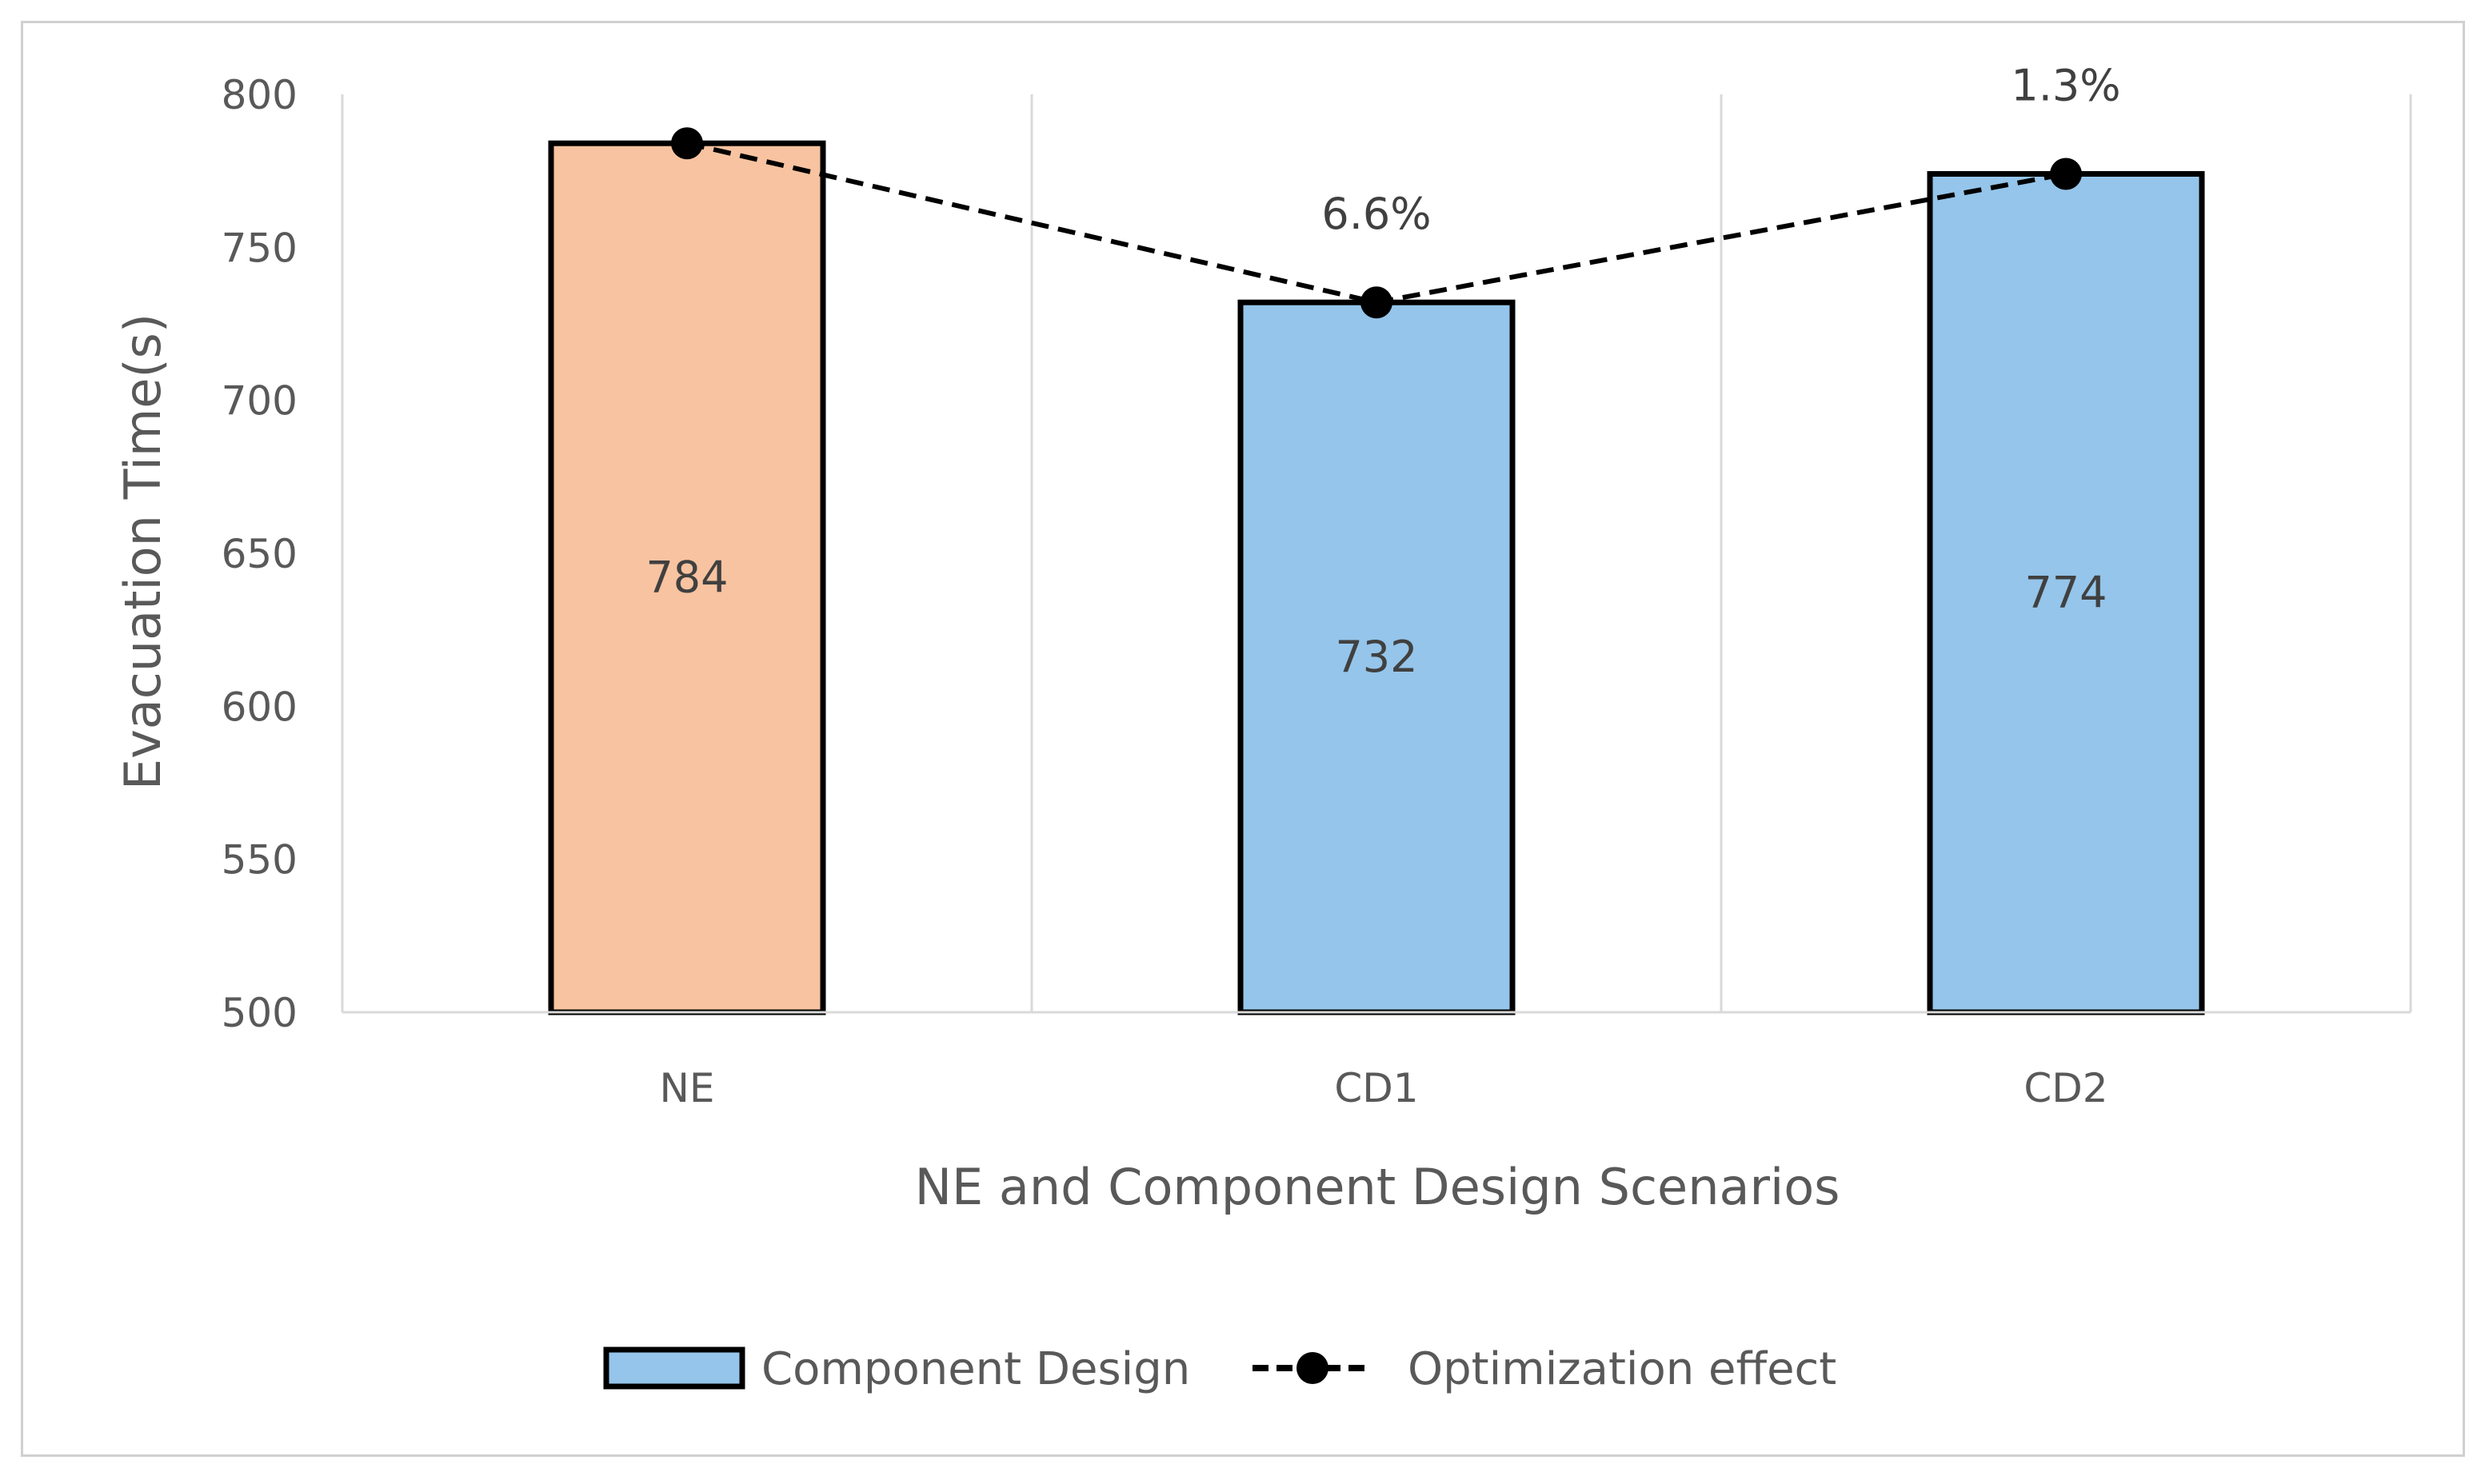  Describe the element at coordinates (260, 554) in the screenshot. I see `y-tick-label: 650` at that location.